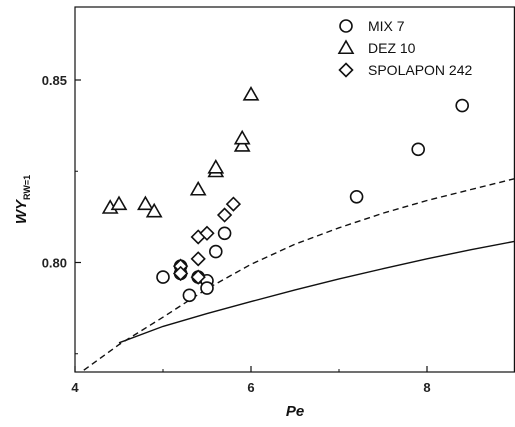 The image size is (515, 427). What do you see at coordinates (250, 387) in the screenshot?
I see `x-tick-label: 6` at bounding box center [250, 387].